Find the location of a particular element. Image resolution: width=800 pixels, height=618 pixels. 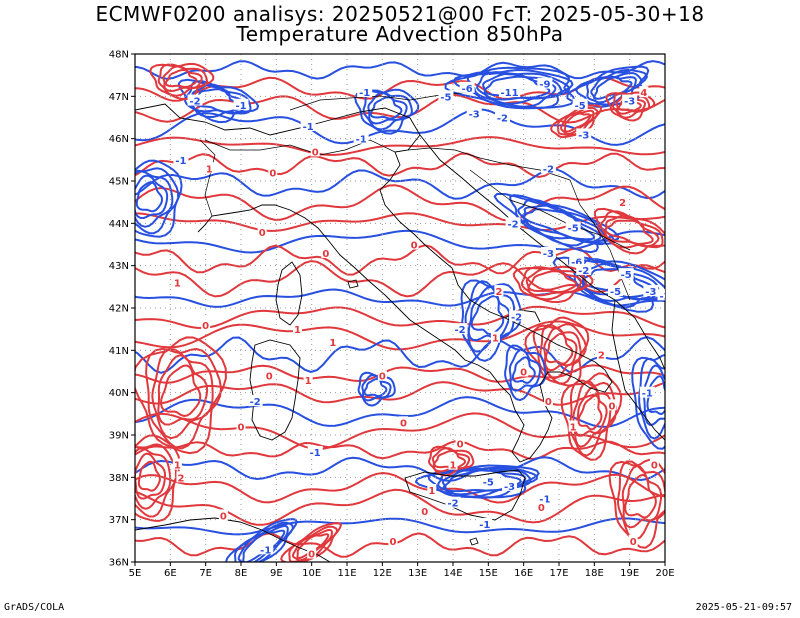

coast-malta is located at coordinates (474, 541).